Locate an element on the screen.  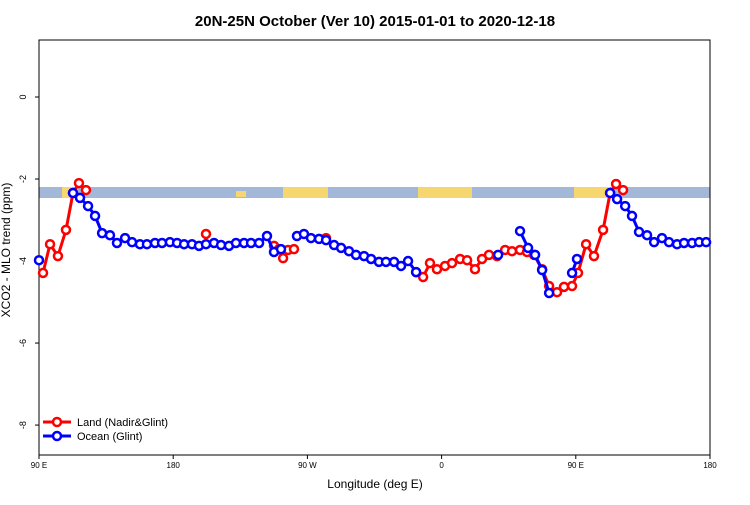
x-axis-label: Longitude (deg E) is located at coordinates (374, 484).